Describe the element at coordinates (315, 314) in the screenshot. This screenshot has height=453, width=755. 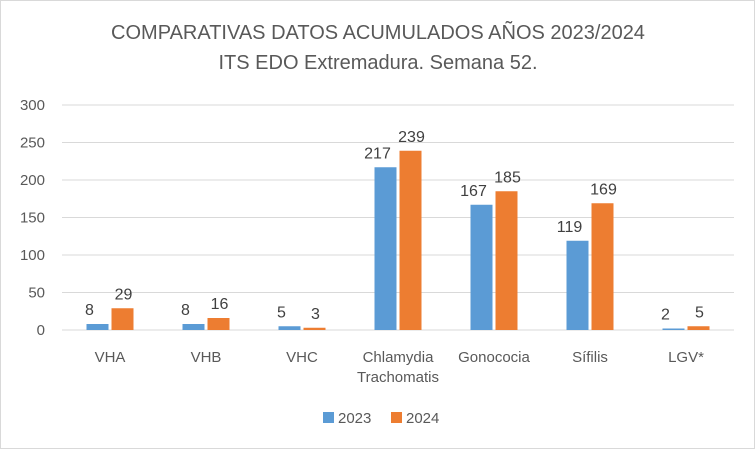
I see `data-label-2024: 3` at that location.